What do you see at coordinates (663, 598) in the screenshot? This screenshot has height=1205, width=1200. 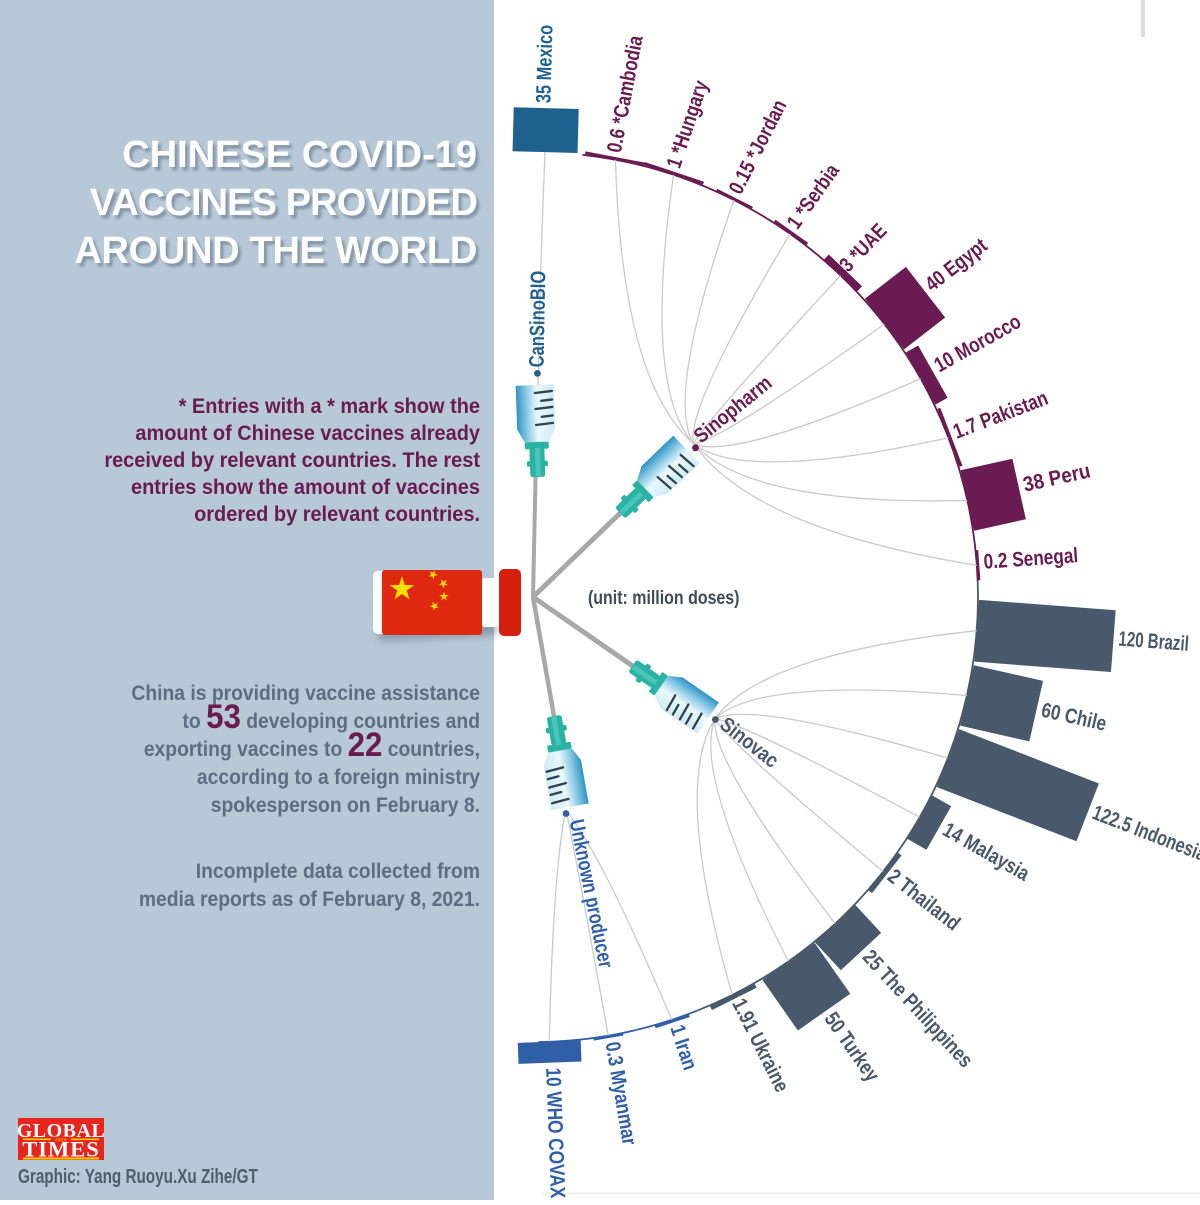 I see `svg-text: (unit: million doses)` at bounding box center [663, 598].